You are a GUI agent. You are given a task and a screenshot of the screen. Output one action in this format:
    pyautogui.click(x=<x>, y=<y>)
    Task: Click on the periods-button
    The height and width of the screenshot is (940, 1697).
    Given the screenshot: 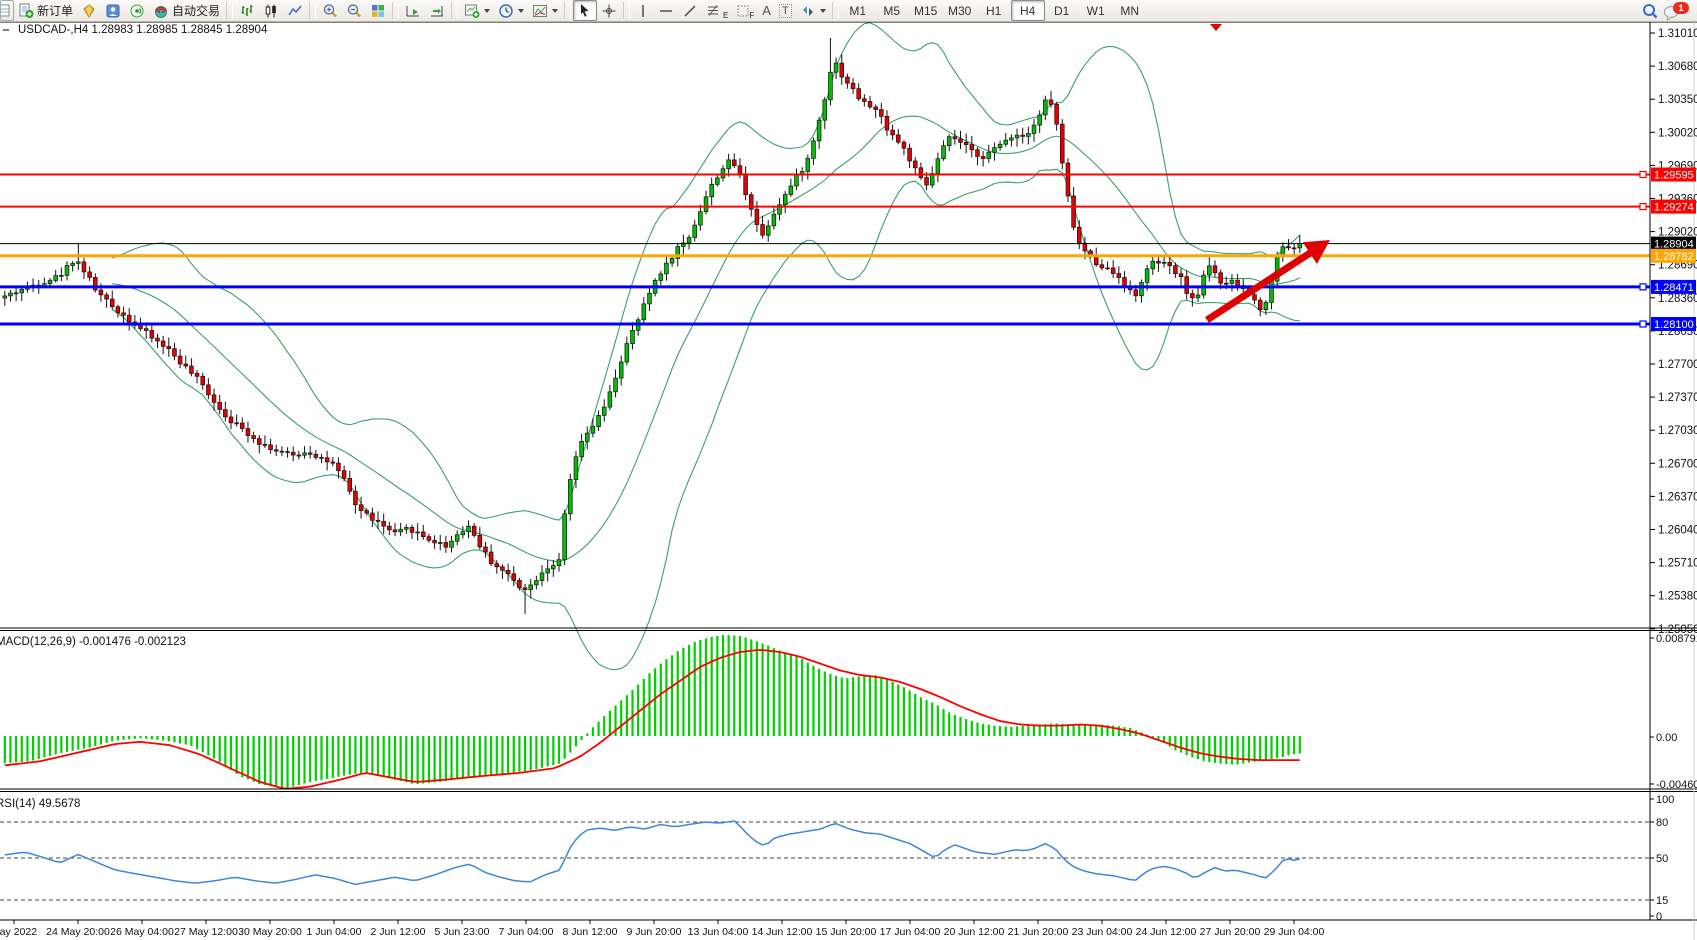 What is the action you would take?
    pyautogui.click(x=511, y=10)
    